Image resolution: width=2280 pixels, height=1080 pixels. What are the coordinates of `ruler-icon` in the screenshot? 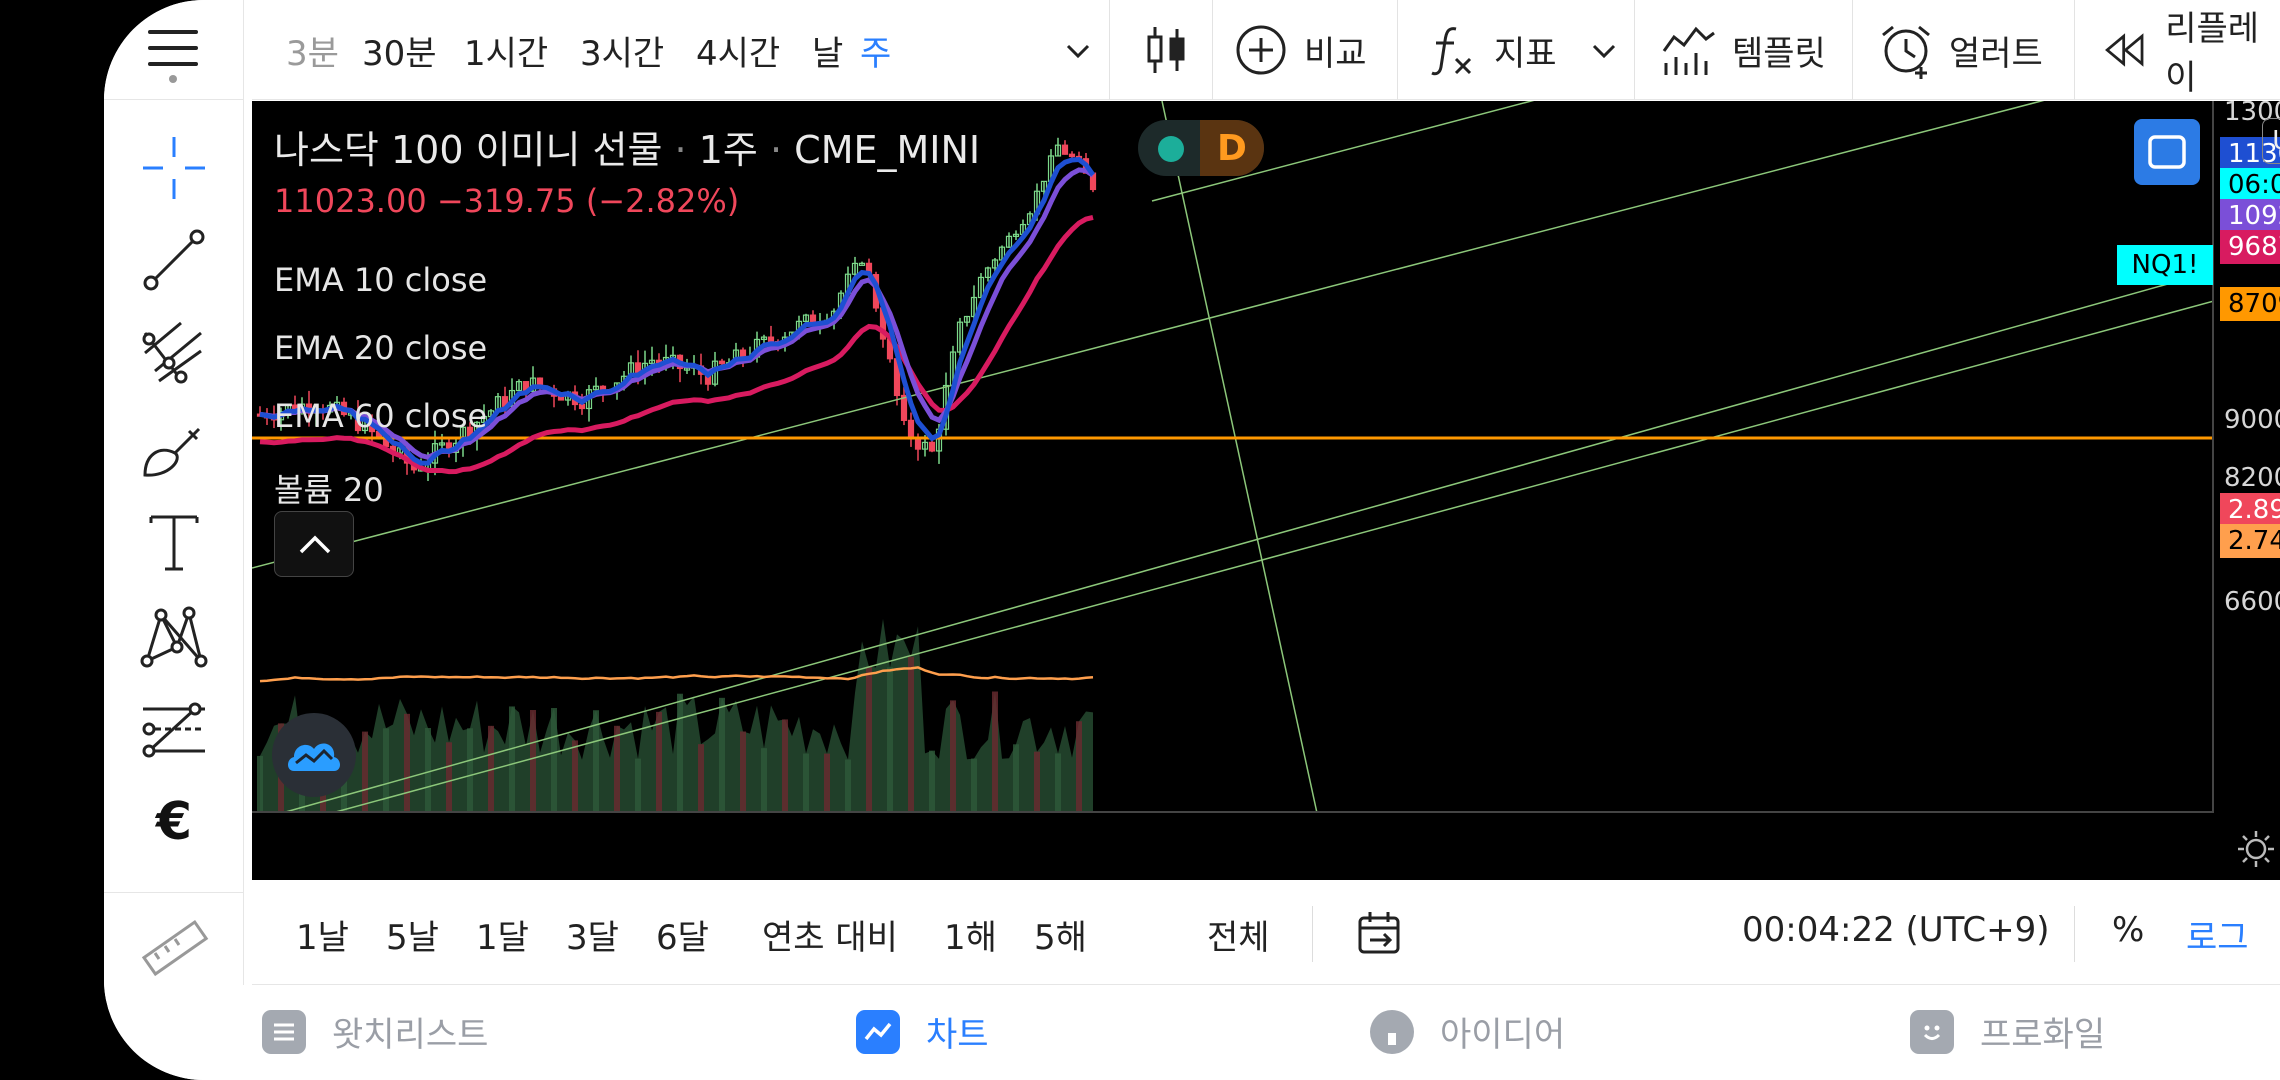 It's located at (175, 948).